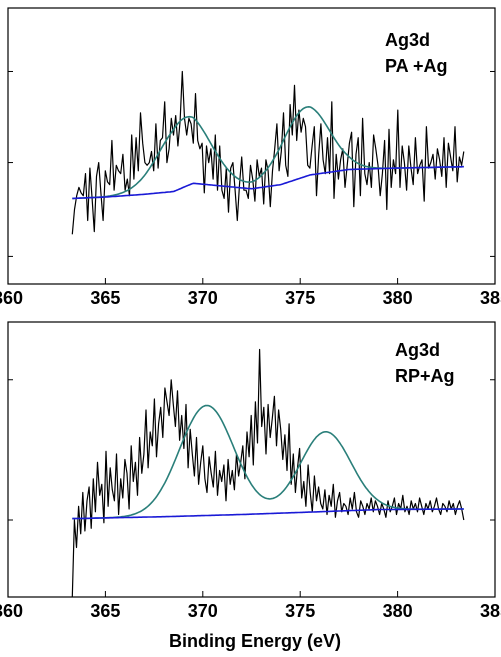 This screenshot has width=501, height=657. I want to click on annotation-line-2: PA +Ag, so click(416, 66).